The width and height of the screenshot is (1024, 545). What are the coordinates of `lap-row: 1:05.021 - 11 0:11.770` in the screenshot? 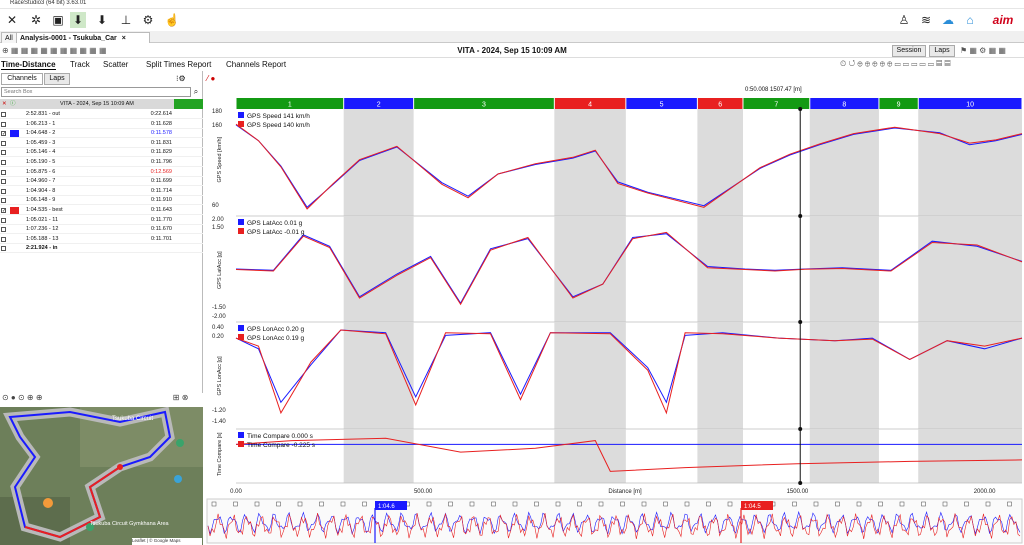 It's located at (101, 220).